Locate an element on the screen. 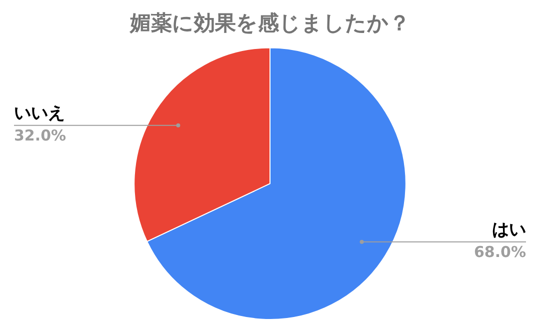  data-label: 32.0% is located at coordinates (40, 135).